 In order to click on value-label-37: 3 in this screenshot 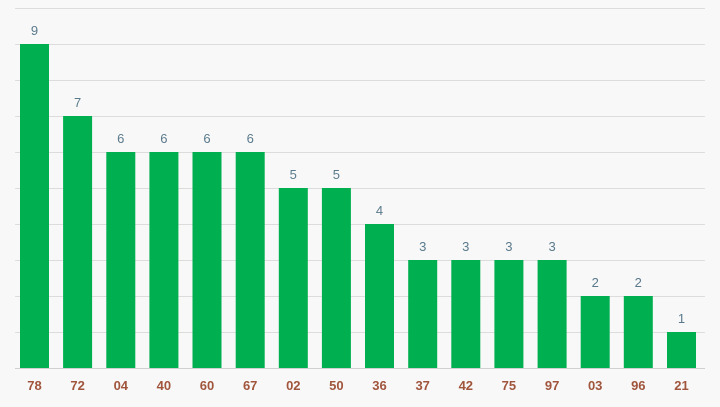, I will do `click(422, 246)`.